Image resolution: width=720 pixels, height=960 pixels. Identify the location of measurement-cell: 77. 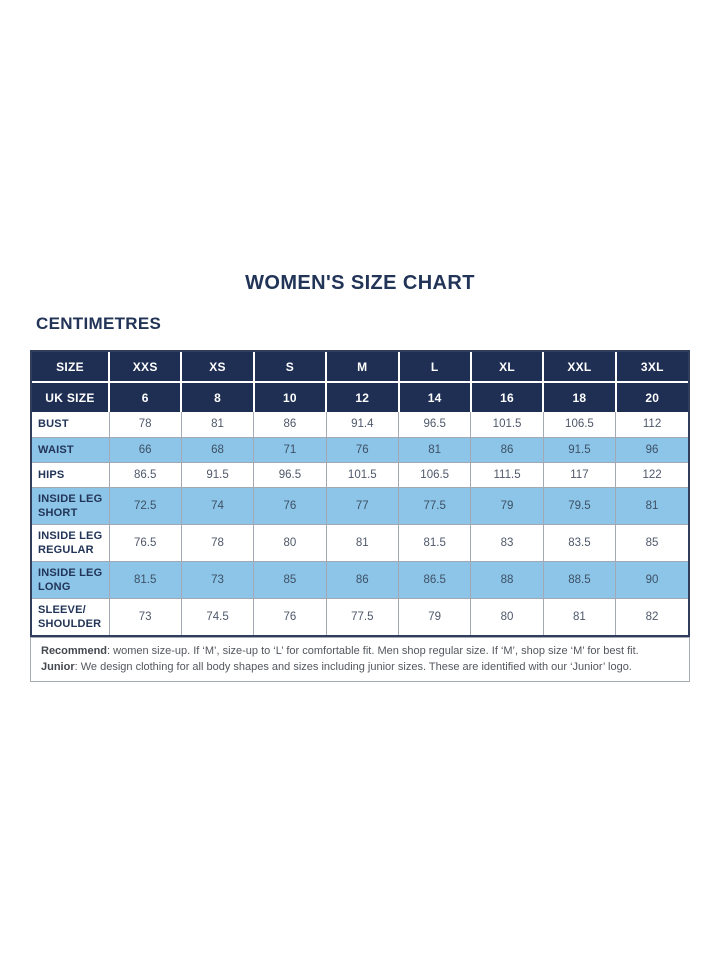
(362, 505).